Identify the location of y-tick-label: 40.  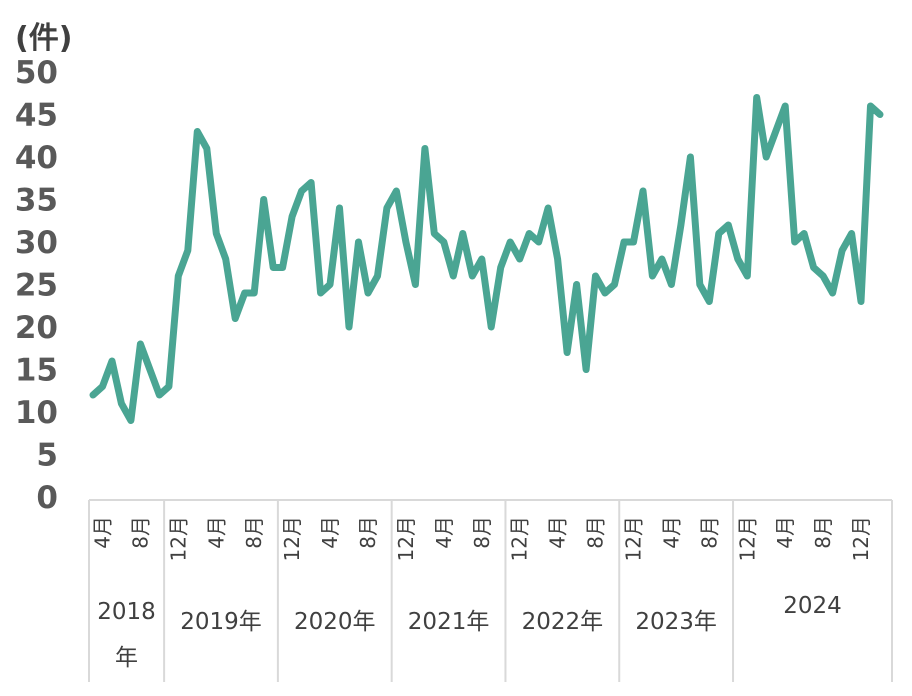
(36, 158).